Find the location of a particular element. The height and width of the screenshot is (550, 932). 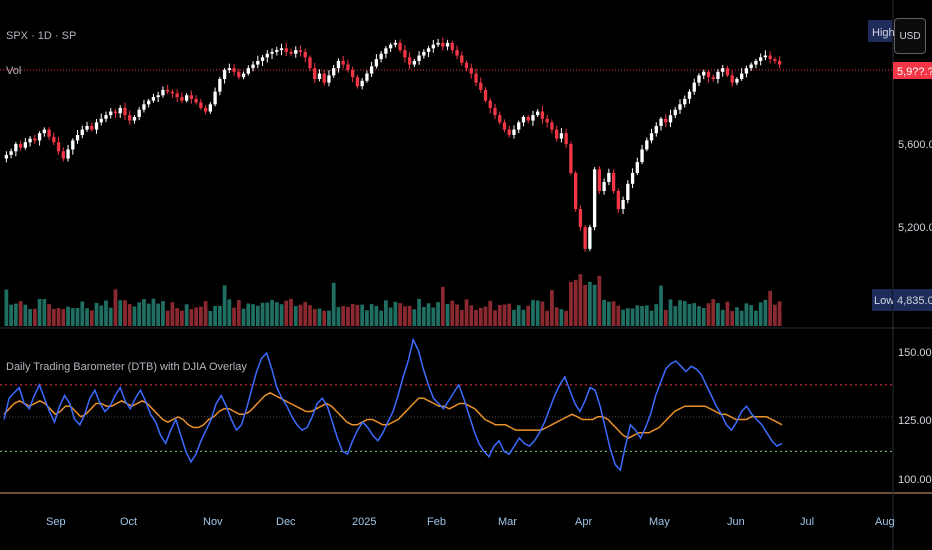

symbol-legend: SPX · 1D · SP is located at coordinates (41, 36).